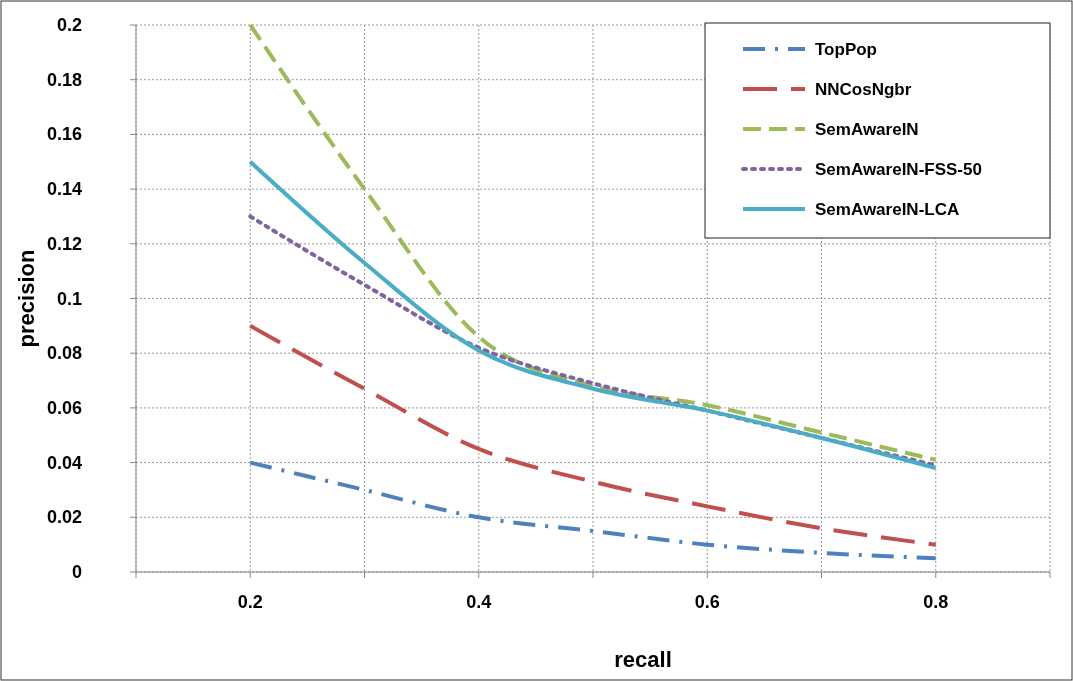 The image size is (1073, 681). What do you see at coordinates (64, 462) in the screenshot?
I see `y-tick-label: 0.04` at bounding box center [64, 462].